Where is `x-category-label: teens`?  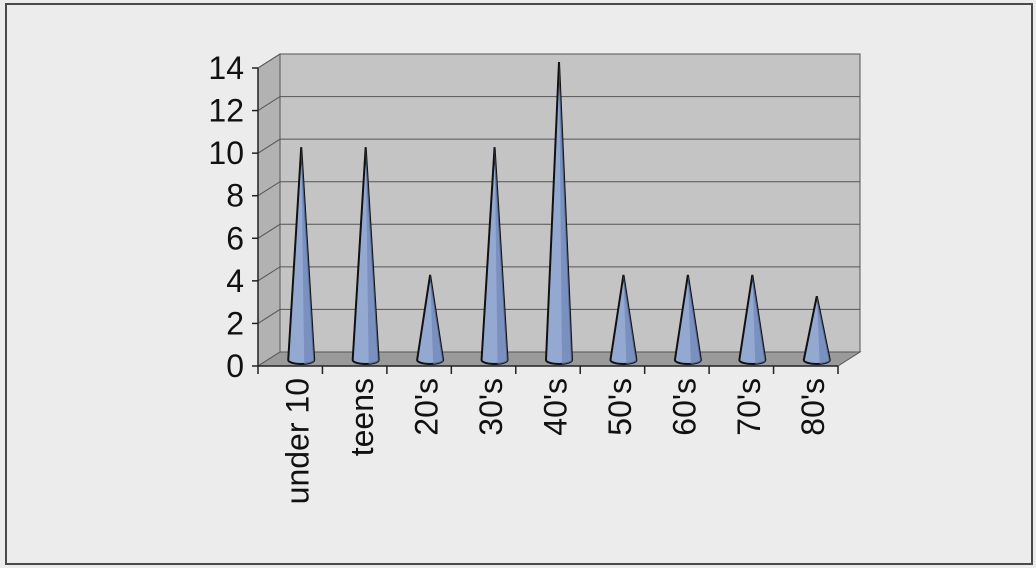
x-category-label: teens is located at coordinates (362, 417).